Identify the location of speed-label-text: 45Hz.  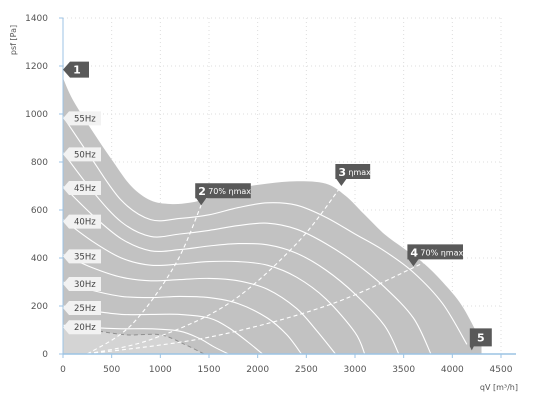
(85, 189).